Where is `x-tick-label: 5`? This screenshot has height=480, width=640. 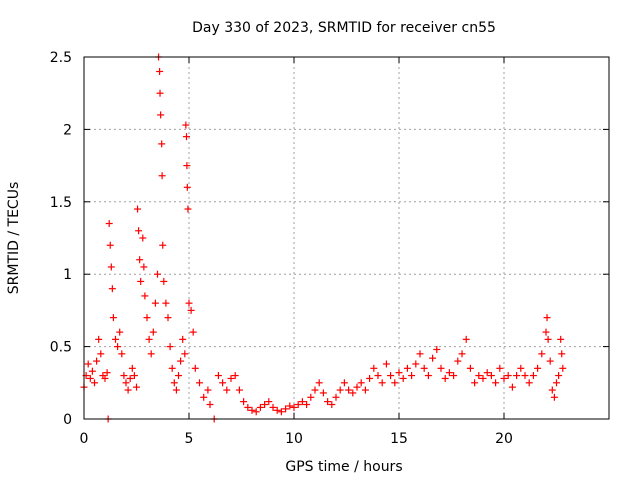
x-tick-label: 5 is located at coordinates (189, 439).